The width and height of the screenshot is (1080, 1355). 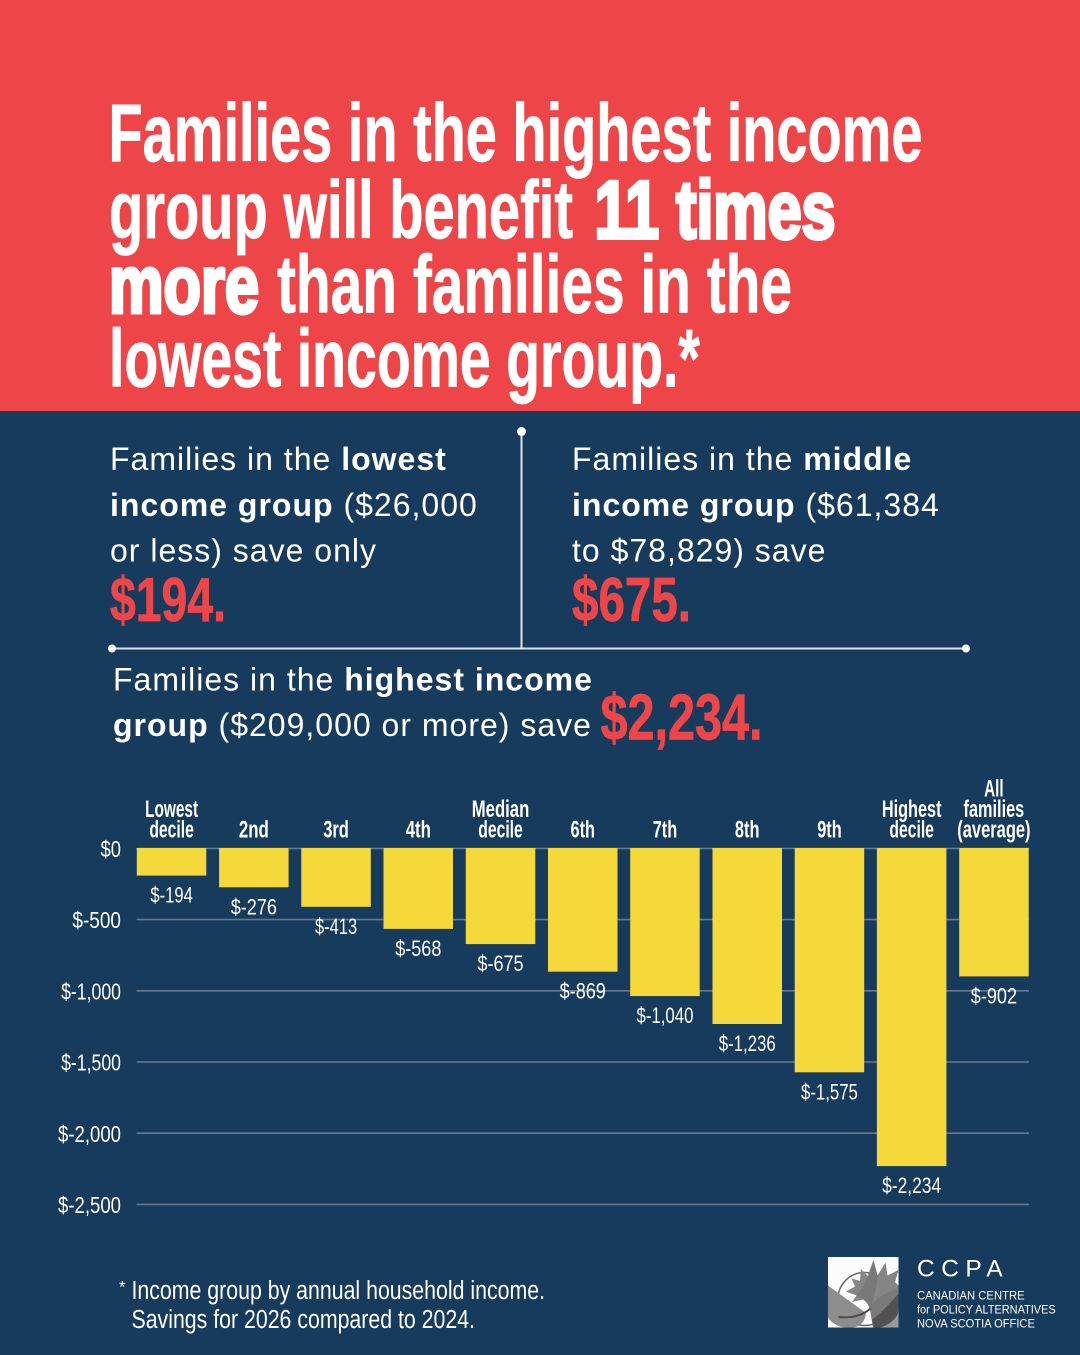 What do you see at coordinates (715, 210) in the screenshot?
I see `svg-text: 11 times` at bounding box center [715, 210].